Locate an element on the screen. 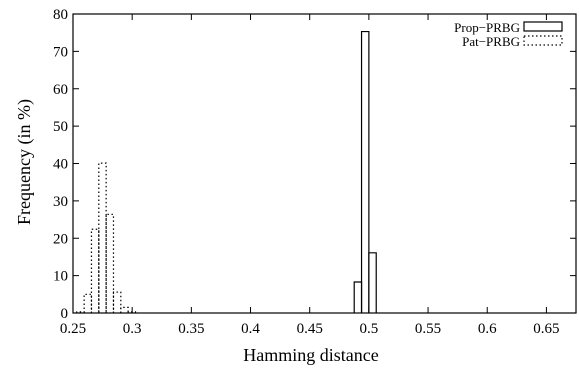  y-tick-label: 70 is located at coordinates (60, 52).